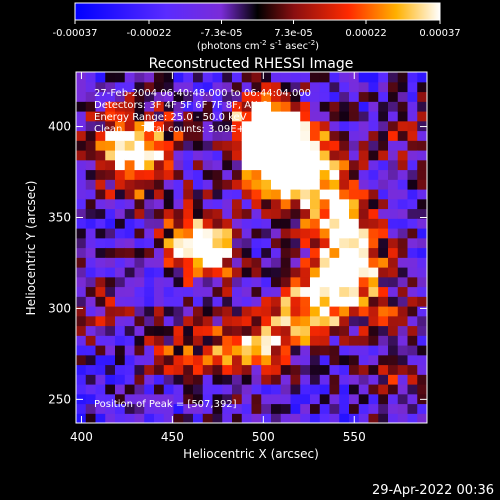  I want to click on x-axis-label: Heliocentric X (arcsec), so click(251, 454).